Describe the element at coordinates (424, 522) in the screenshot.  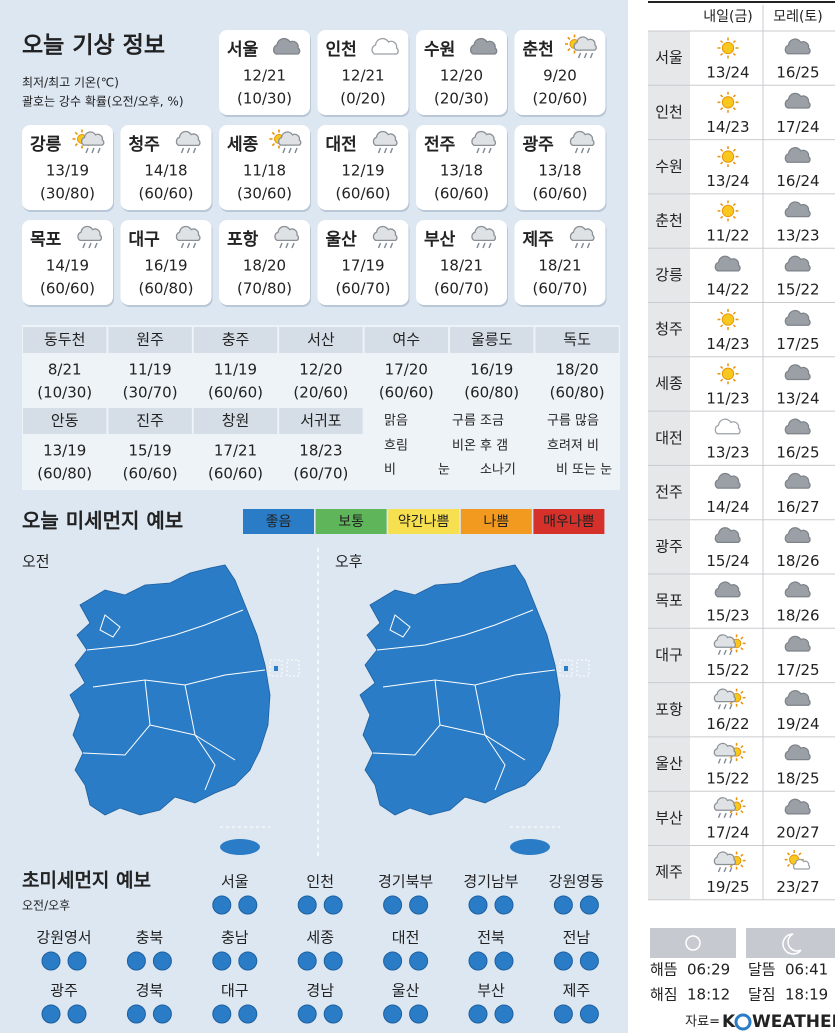
I see `dust-grade-label: 약간나쁨` at that location.